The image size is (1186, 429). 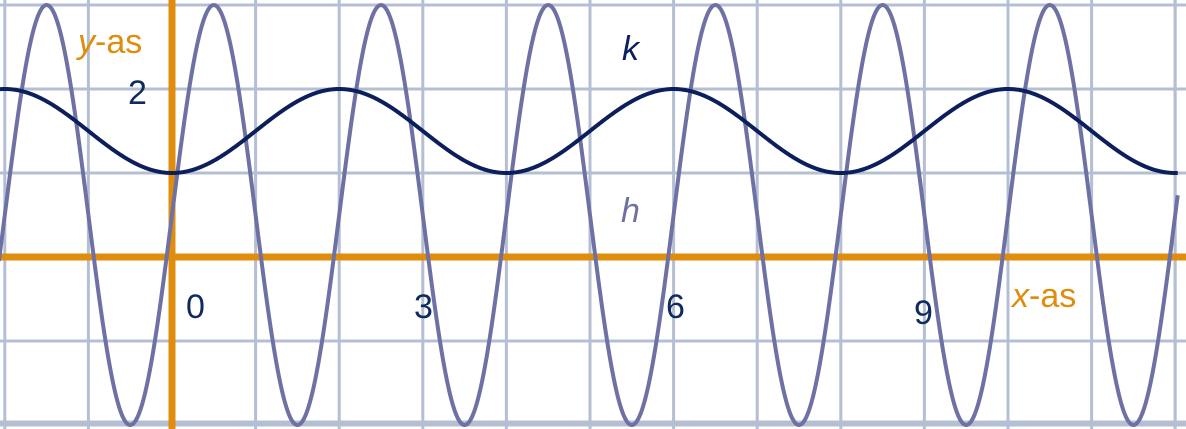 What do you see at coordinates (86, 42) in the screenshot?
I see `y-axis-label-var: y` at bounding box center [86, 42].